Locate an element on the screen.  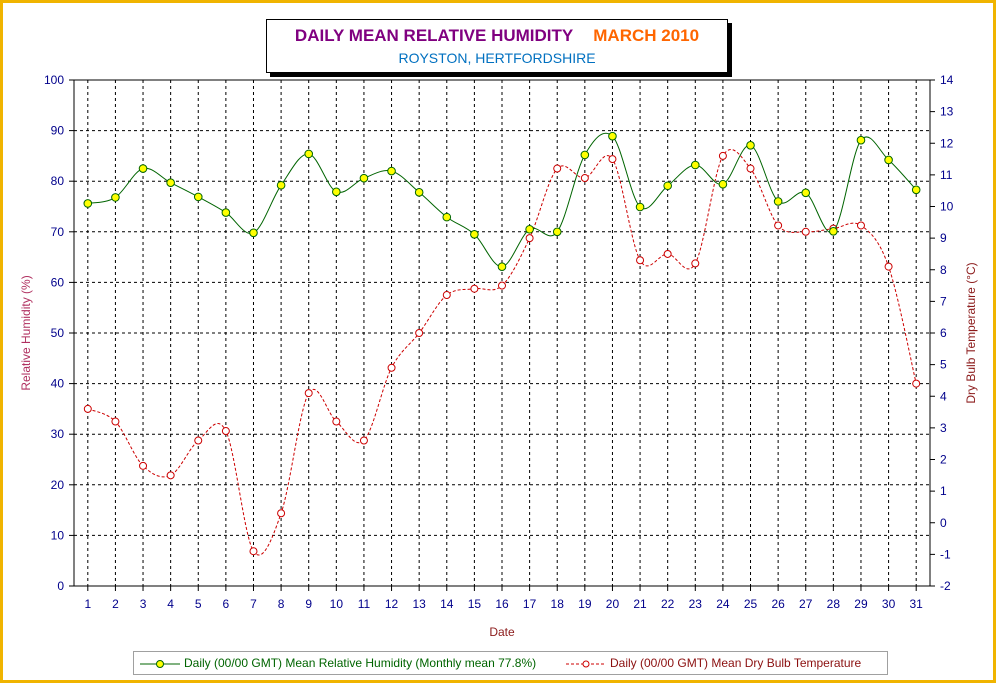
y-tick-label: 90 is located at coordinates (58, 131).